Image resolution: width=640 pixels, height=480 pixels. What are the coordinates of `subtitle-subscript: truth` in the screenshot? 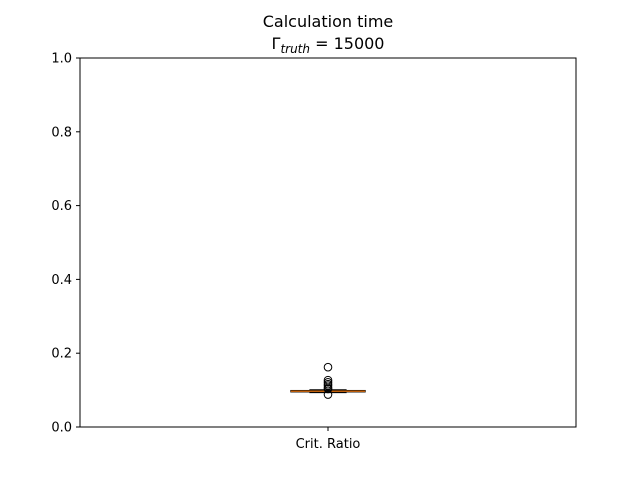 It's located at (295, 49).